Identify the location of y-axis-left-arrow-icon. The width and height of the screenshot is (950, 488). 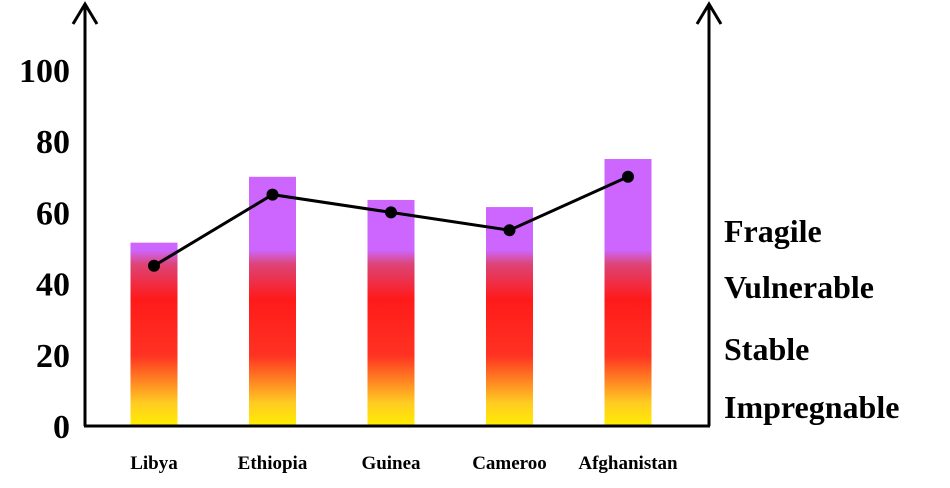
(85, 13).